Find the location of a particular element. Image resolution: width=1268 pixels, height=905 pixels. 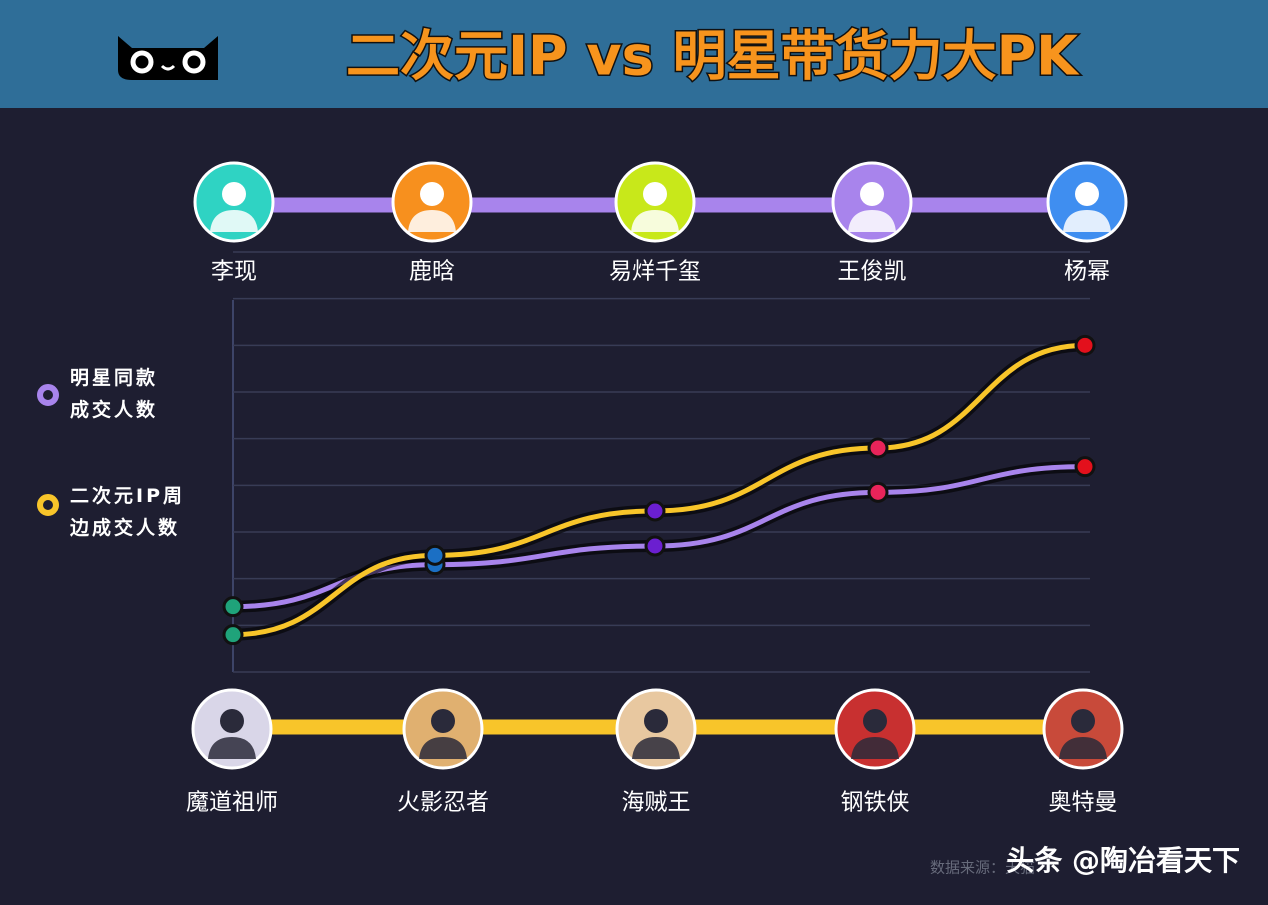

avatar-label: 火影忍者 is located at coordinates (443, 803).